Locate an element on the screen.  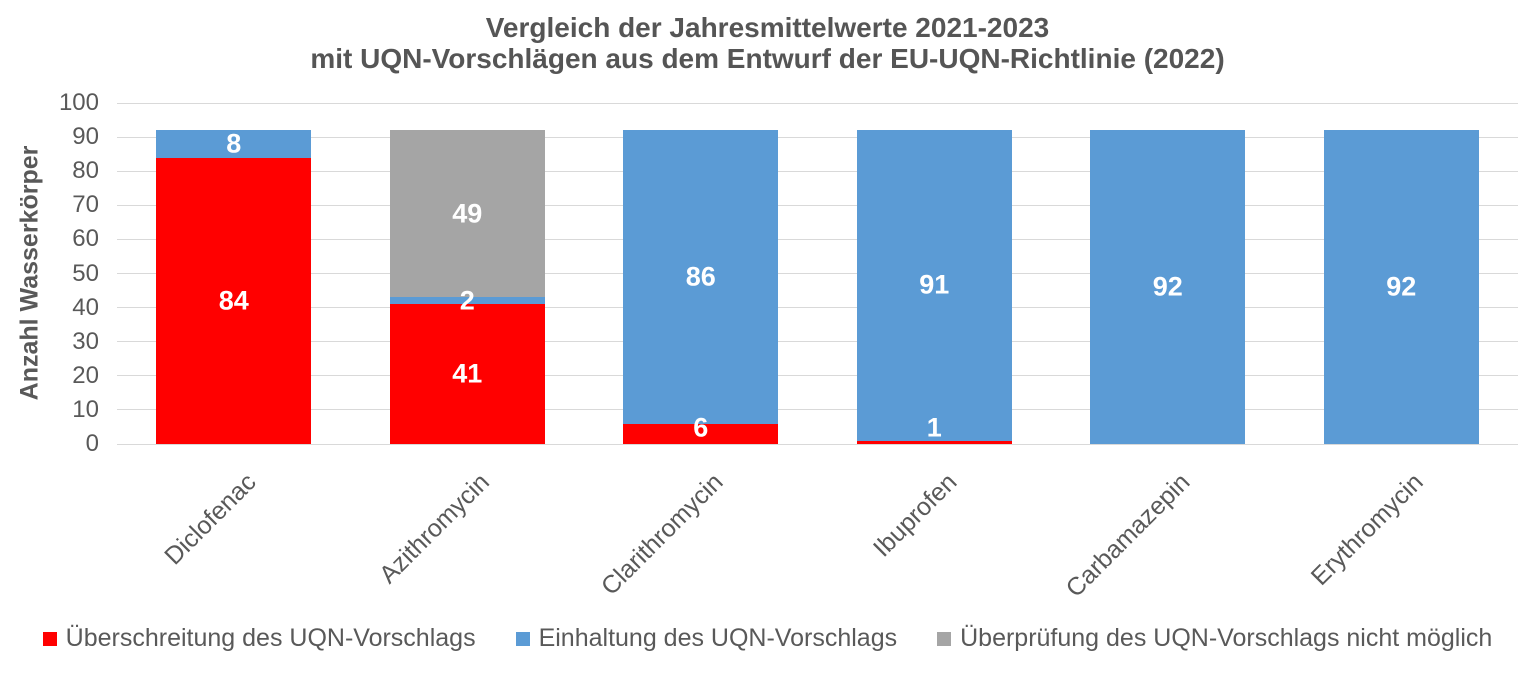
y-tick-label: 100 is located at coordinates (78, 102).